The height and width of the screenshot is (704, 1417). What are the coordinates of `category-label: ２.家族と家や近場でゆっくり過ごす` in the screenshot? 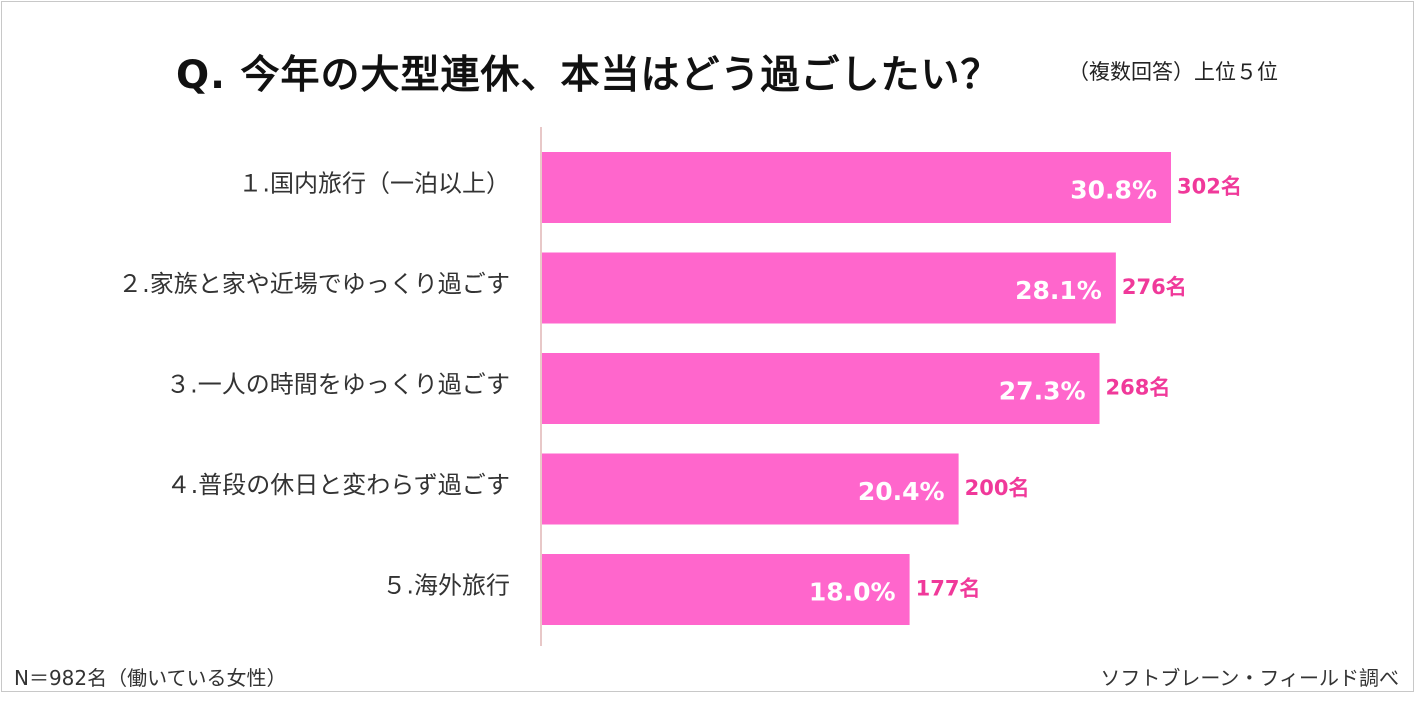 It's located at (314, 284).